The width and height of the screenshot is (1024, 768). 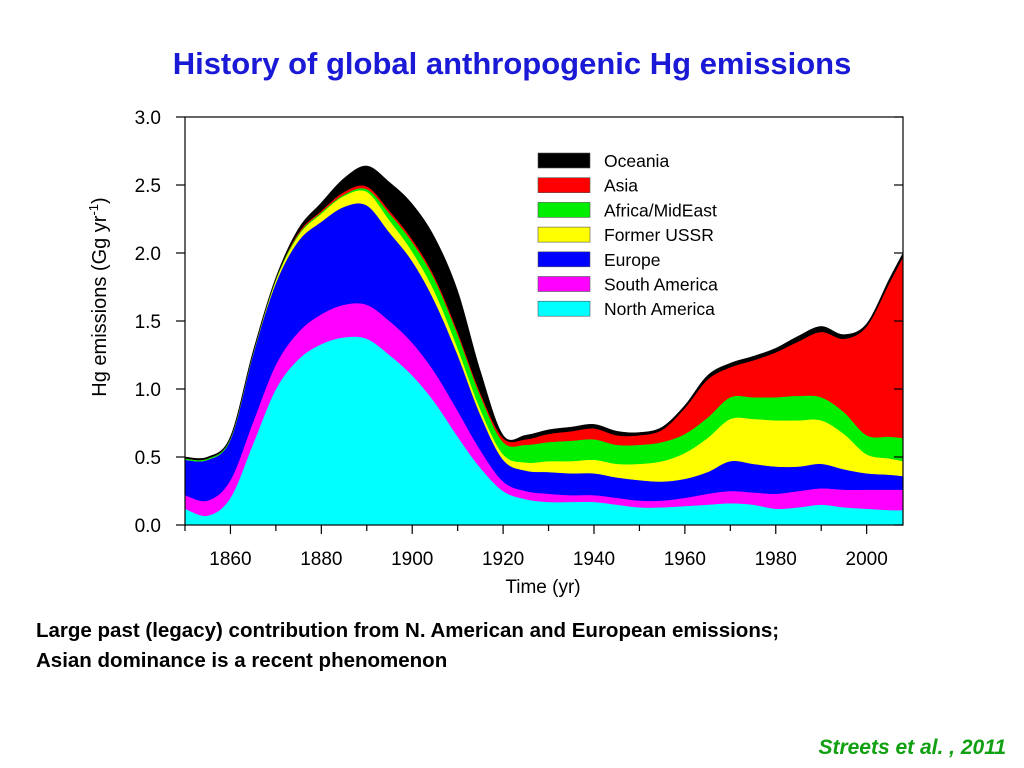 I want to click on y-tick-label: 0.0, so click(x=148, y=526).